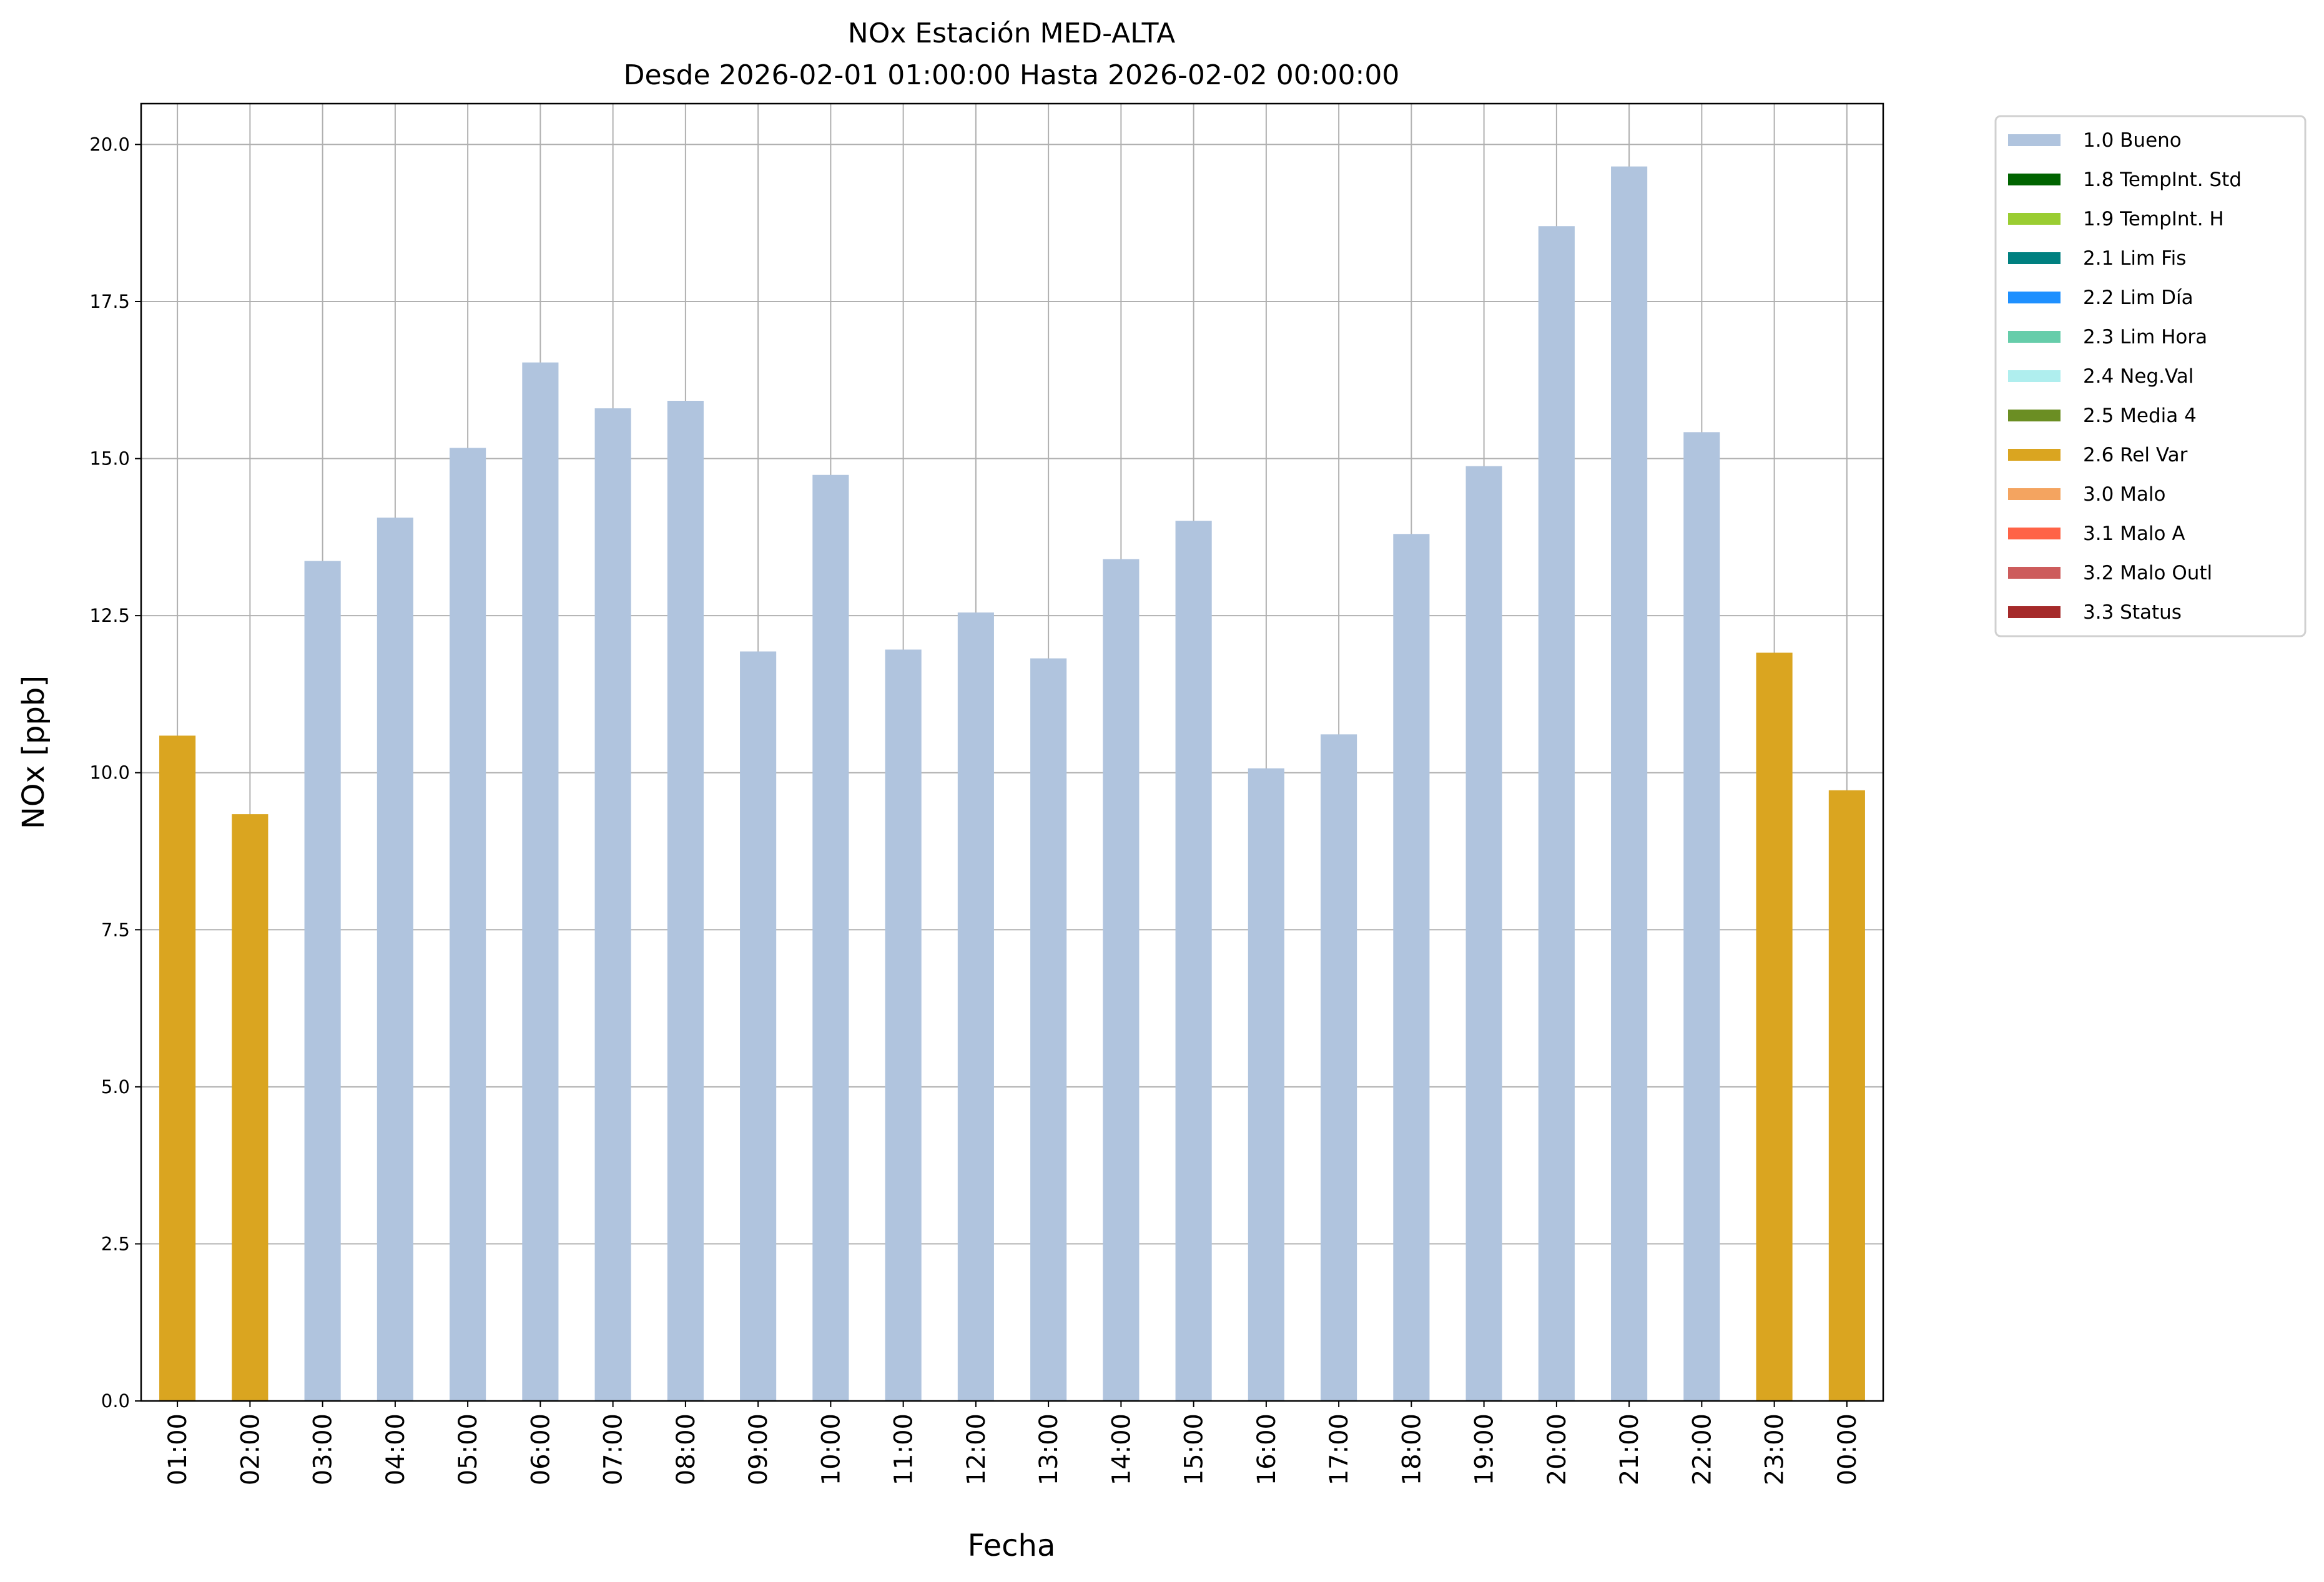  I want to click on legend-item: 2.5 Media 4, so click(2102, 416).